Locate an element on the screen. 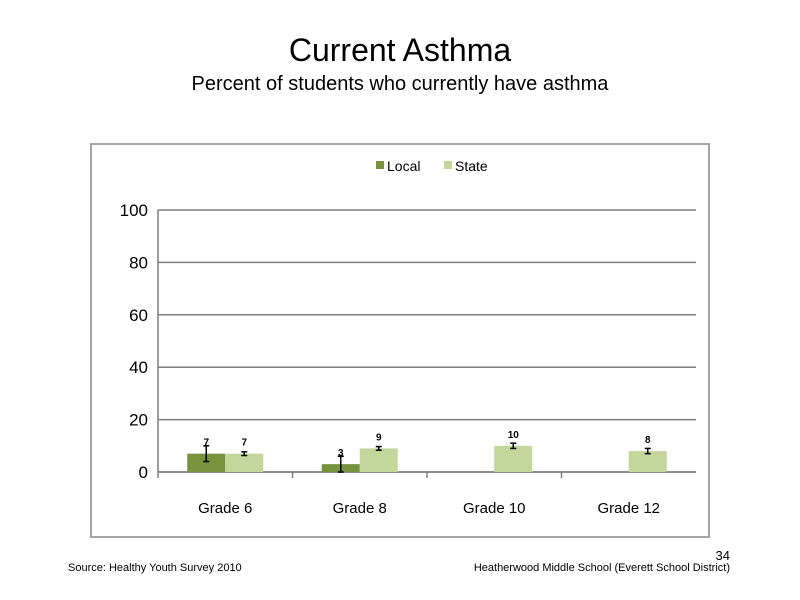 The width and height of the screenshot is (800, 600). x-tick-label: Grade 10 is located at coordinates (494, 508).